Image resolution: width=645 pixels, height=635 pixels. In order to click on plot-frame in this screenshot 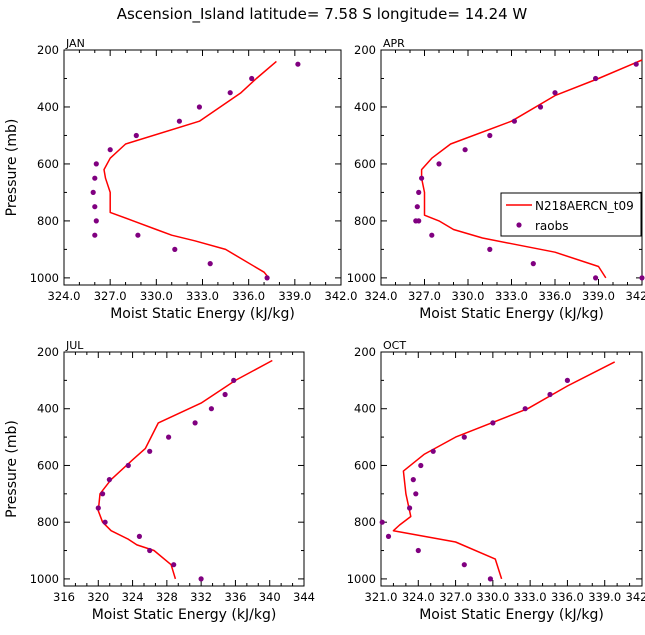, I will do `click(184, 469)`.